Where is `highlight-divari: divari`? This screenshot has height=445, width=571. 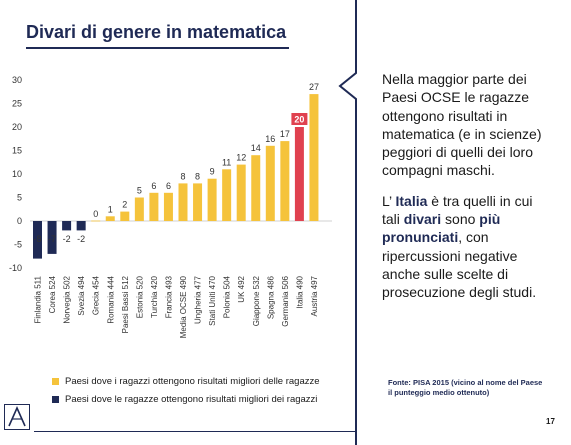
highlight-divari: divari is located at coordinates (422, 219).